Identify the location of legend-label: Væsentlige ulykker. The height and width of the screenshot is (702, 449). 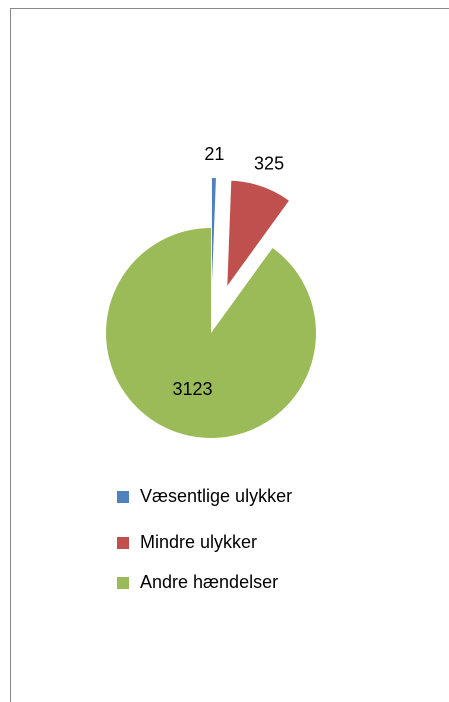
(216, 496).